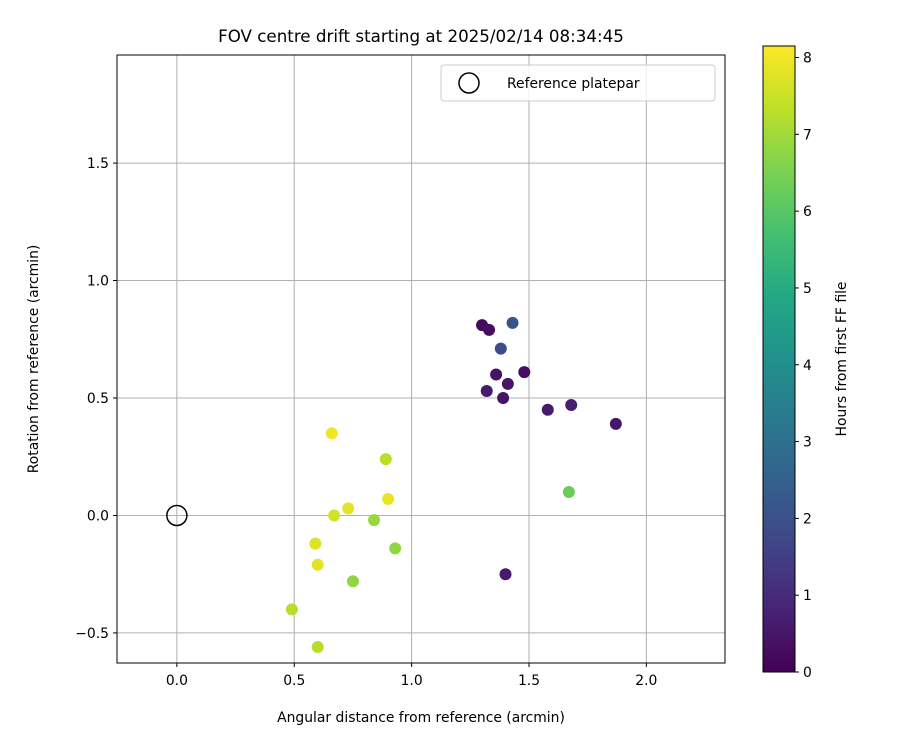 The height and width of the screenshot is (750, 900). I want to click on colorbar: 0 1 2 3 4 5 6 7 8 Hours from first FF file, so click(806, 363).